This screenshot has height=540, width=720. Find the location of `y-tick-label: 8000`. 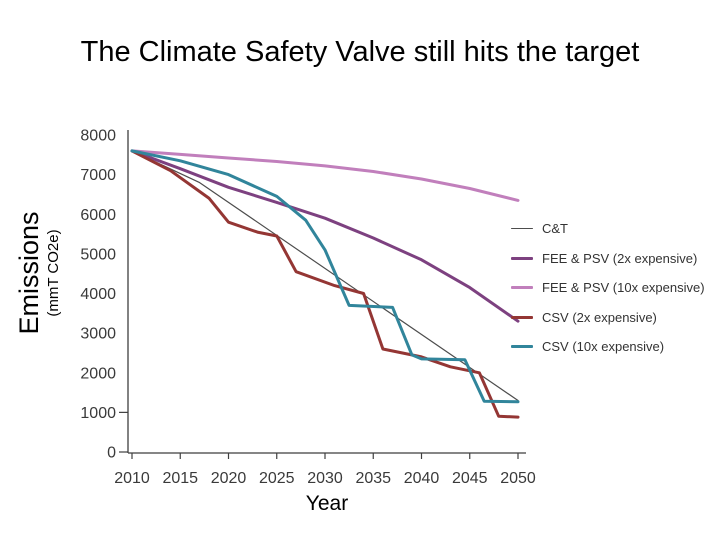

y-tick-label: 8000 is located at coordinates (98, 136).